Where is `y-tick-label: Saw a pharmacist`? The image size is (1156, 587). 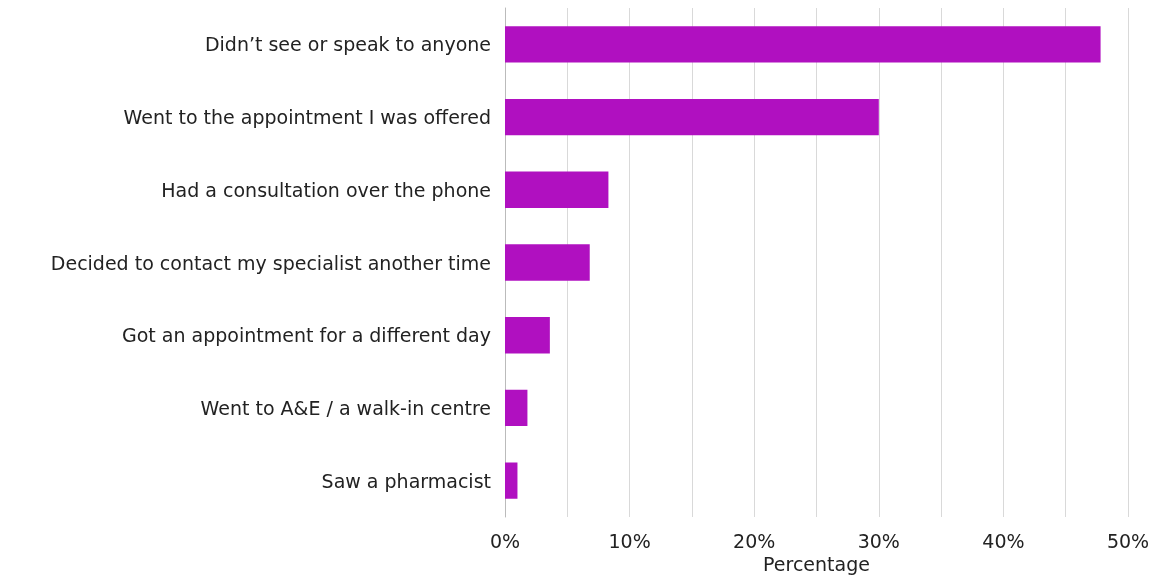 y-tick-label: Saw a pharmacist is located at coordinates (406, 480).